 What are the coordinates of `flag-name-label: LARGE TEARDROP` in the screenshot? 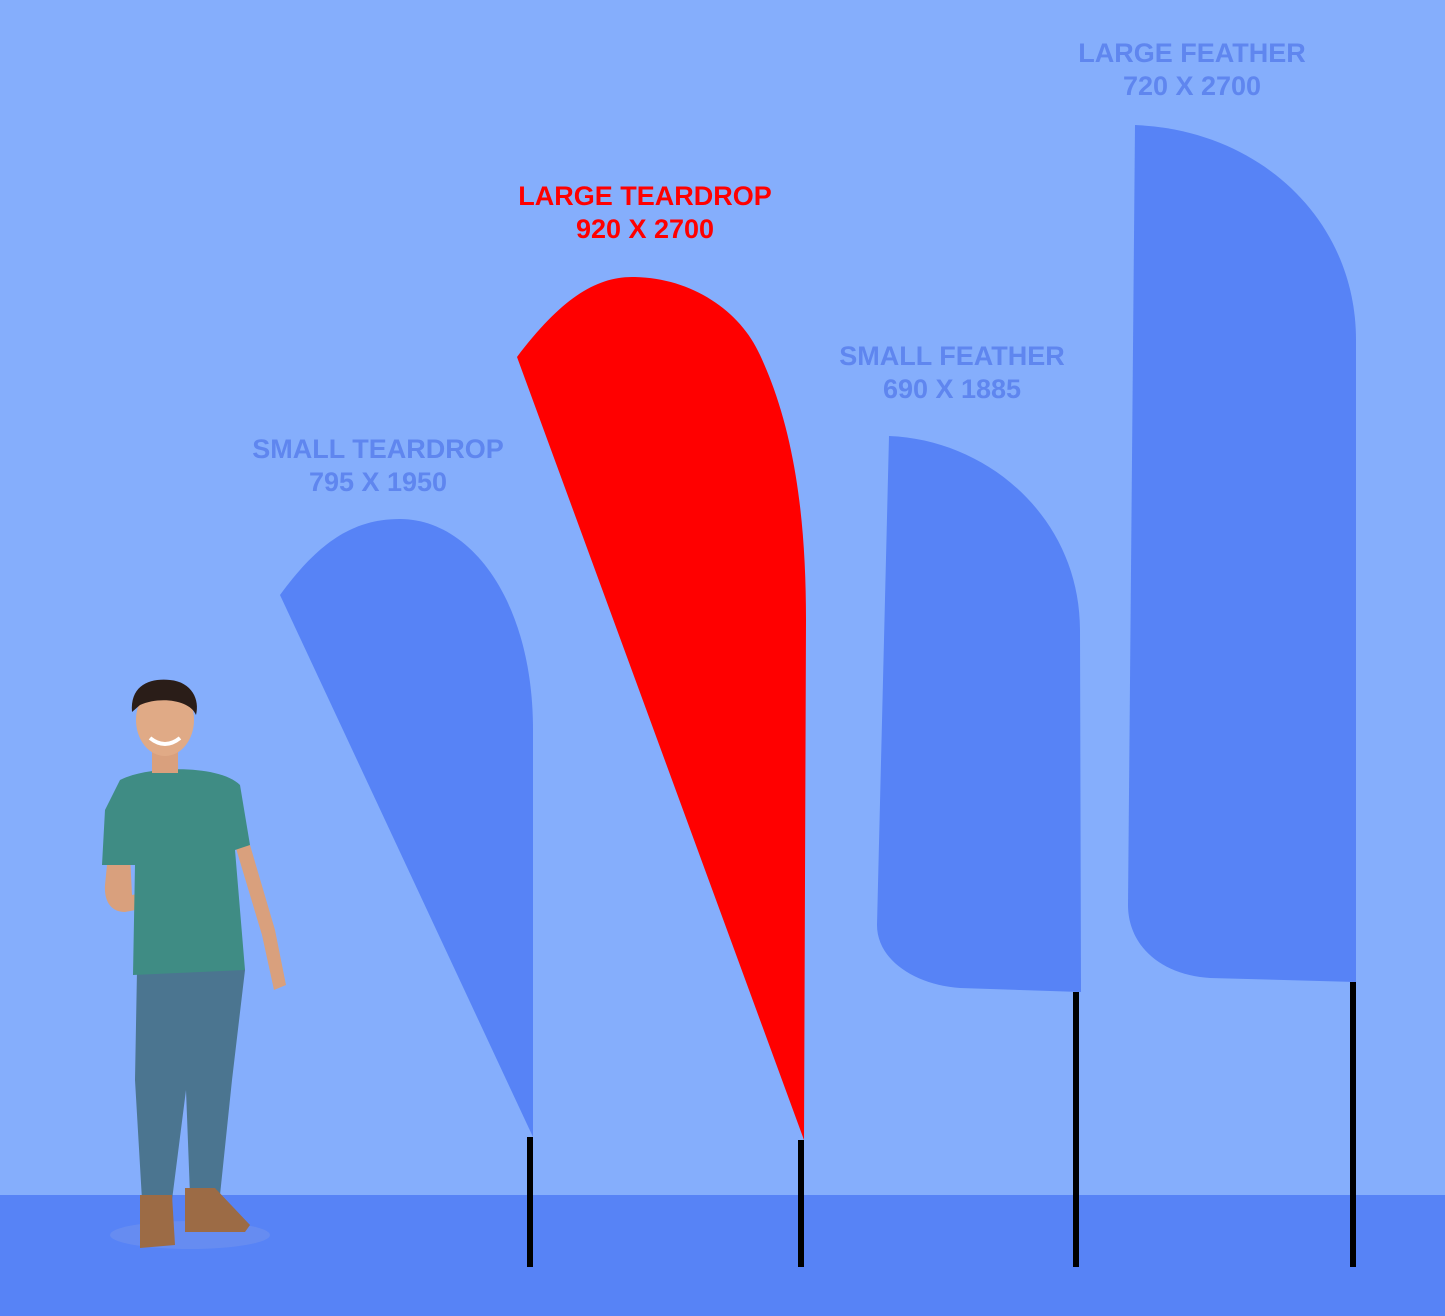 It's located at (645, 196).